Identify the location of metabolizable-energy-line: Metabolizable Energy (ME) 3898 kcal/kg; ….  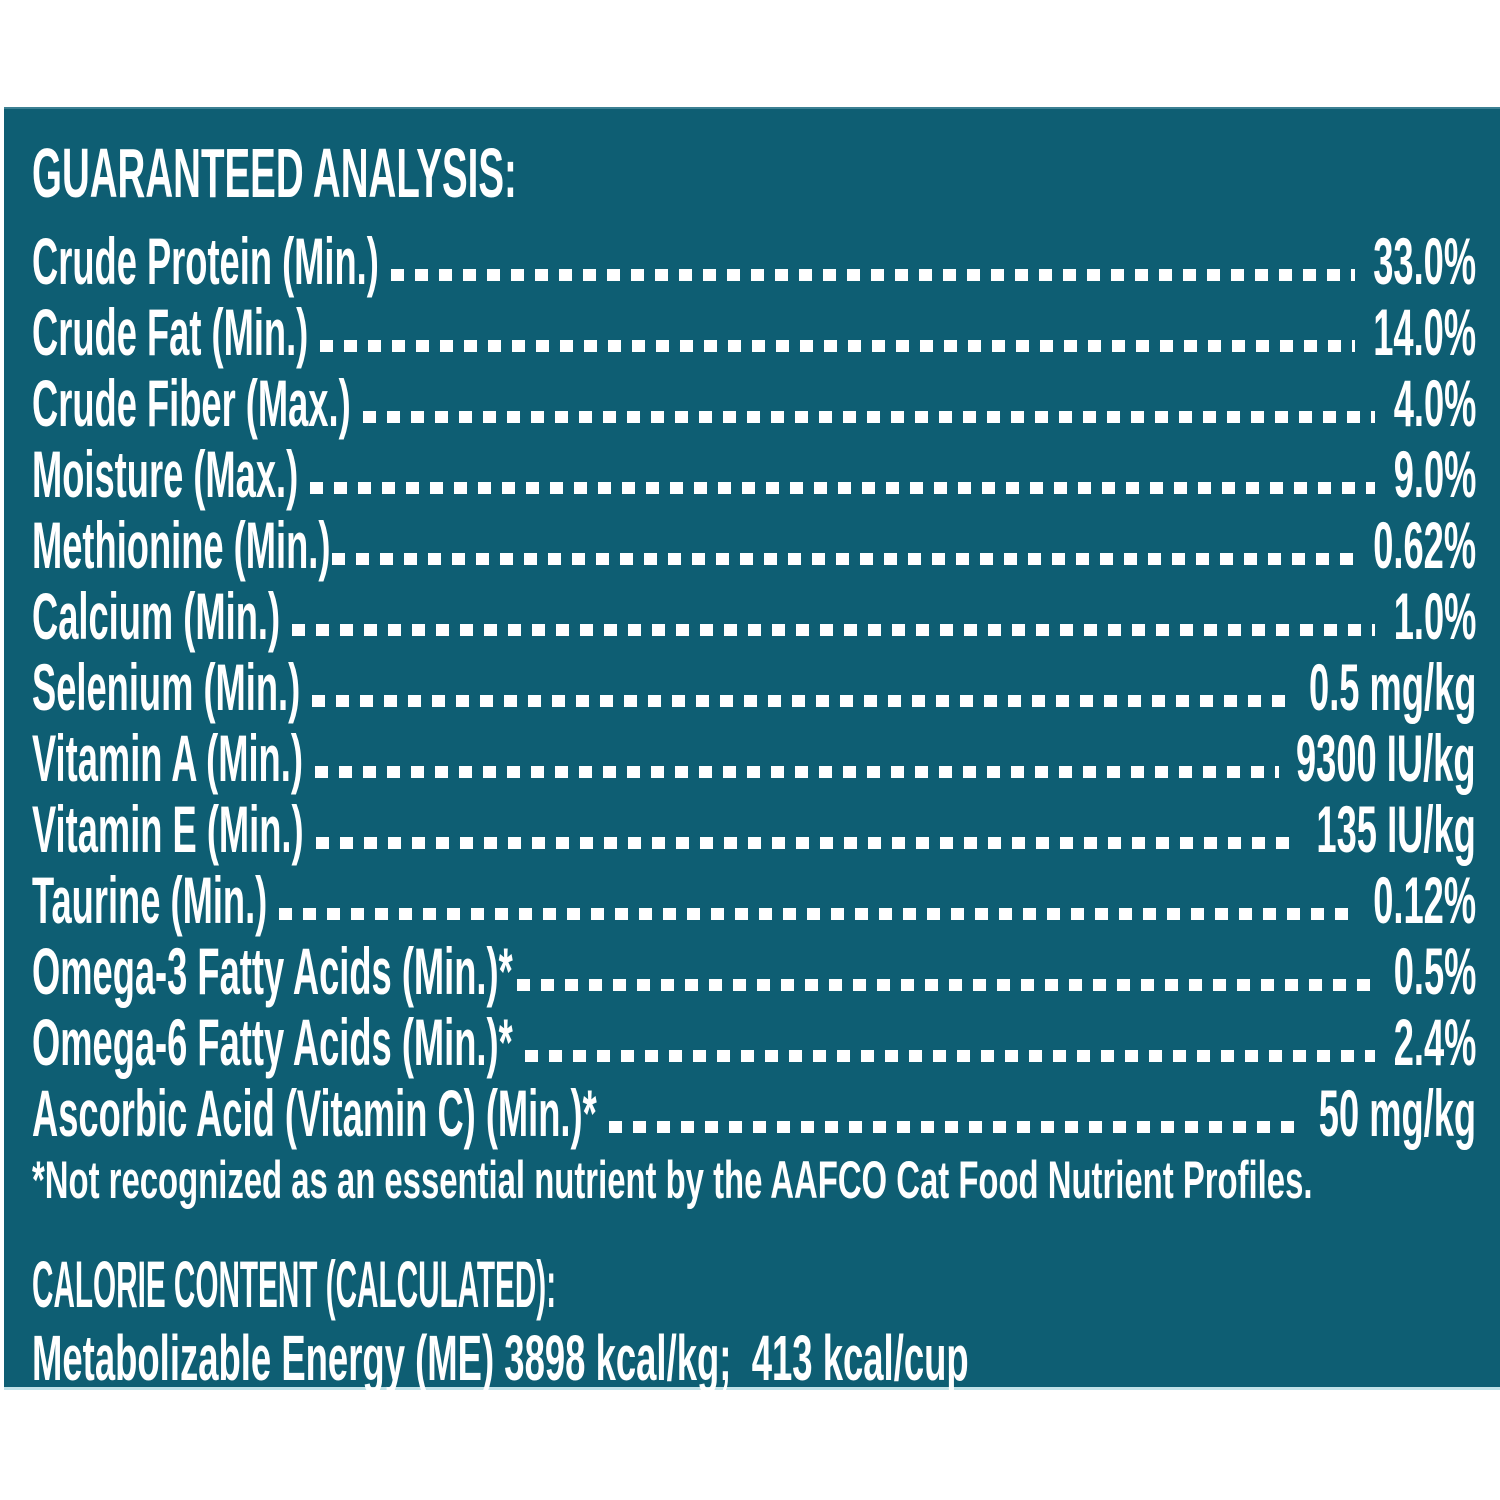
(500, 1358).